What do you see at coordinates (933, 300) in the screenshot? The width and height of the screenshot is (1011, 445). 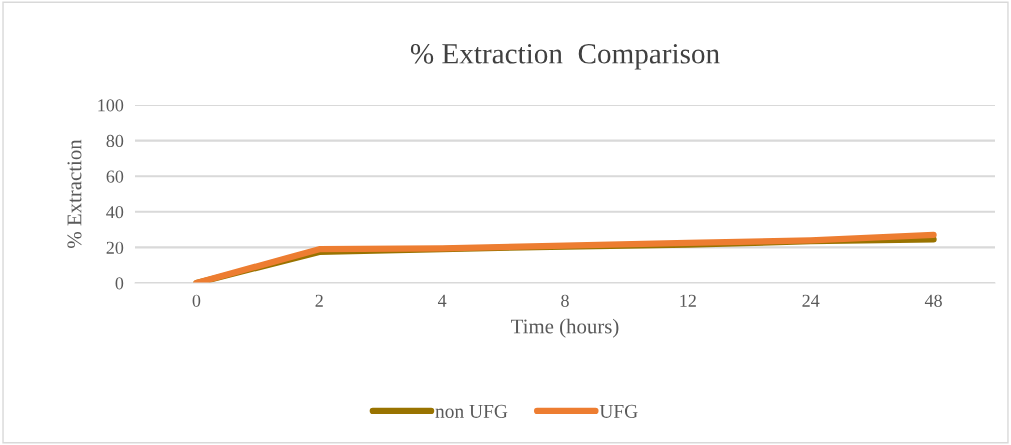 I see `x-tick-label: 48` at bounding box center [933, 300].